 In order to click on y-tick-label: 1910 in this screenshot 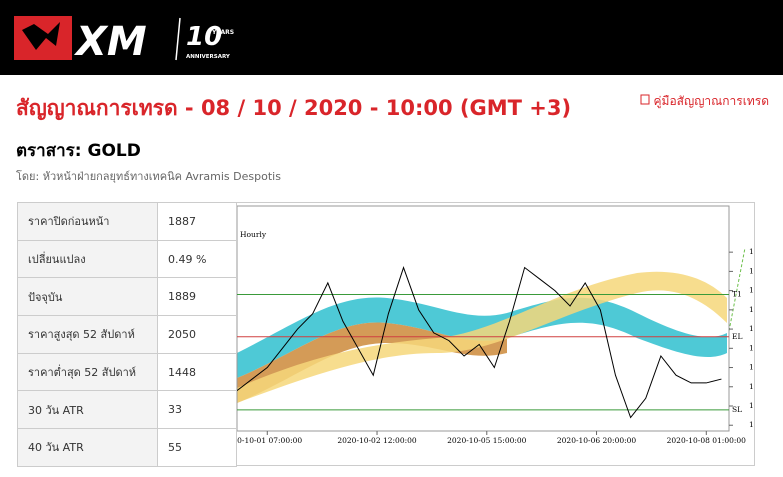, I will do `click(752, 290)`.